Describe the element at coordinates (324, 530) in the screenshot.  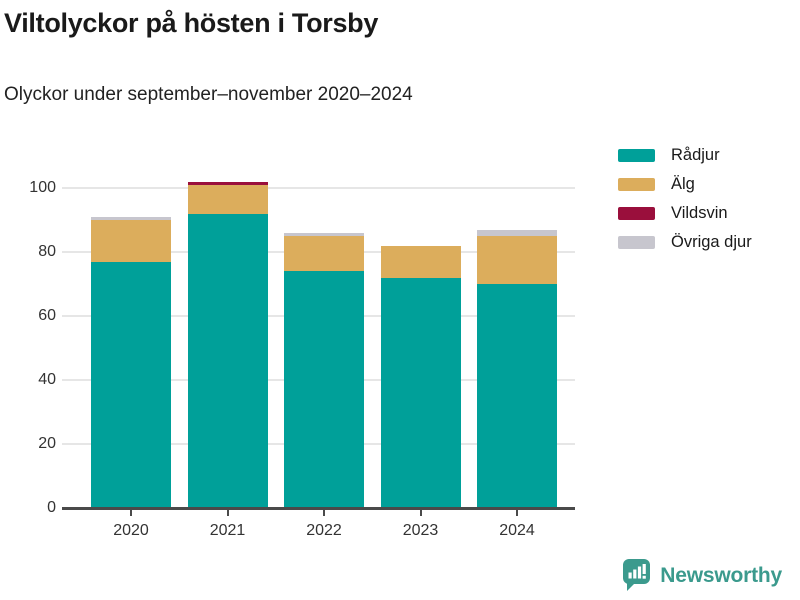
I see `x-axis-label-2022: 2022` at that location.